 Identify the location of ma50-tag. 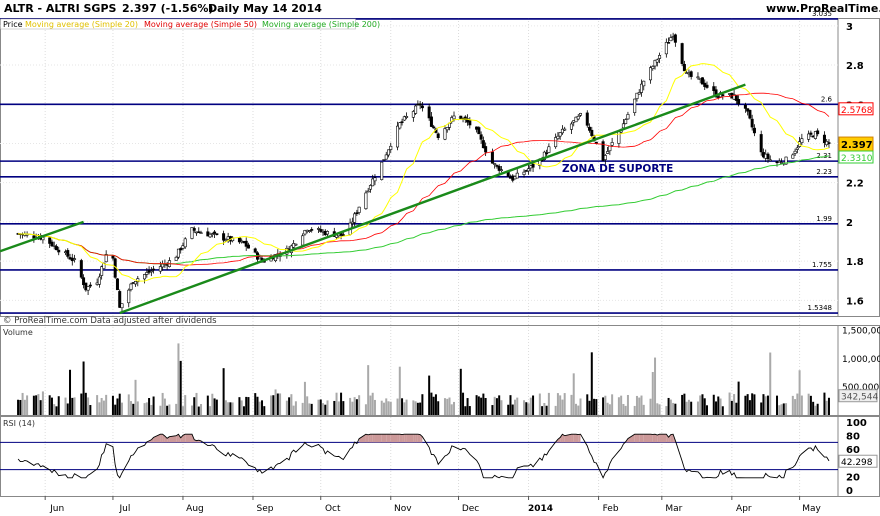
(856, 109).